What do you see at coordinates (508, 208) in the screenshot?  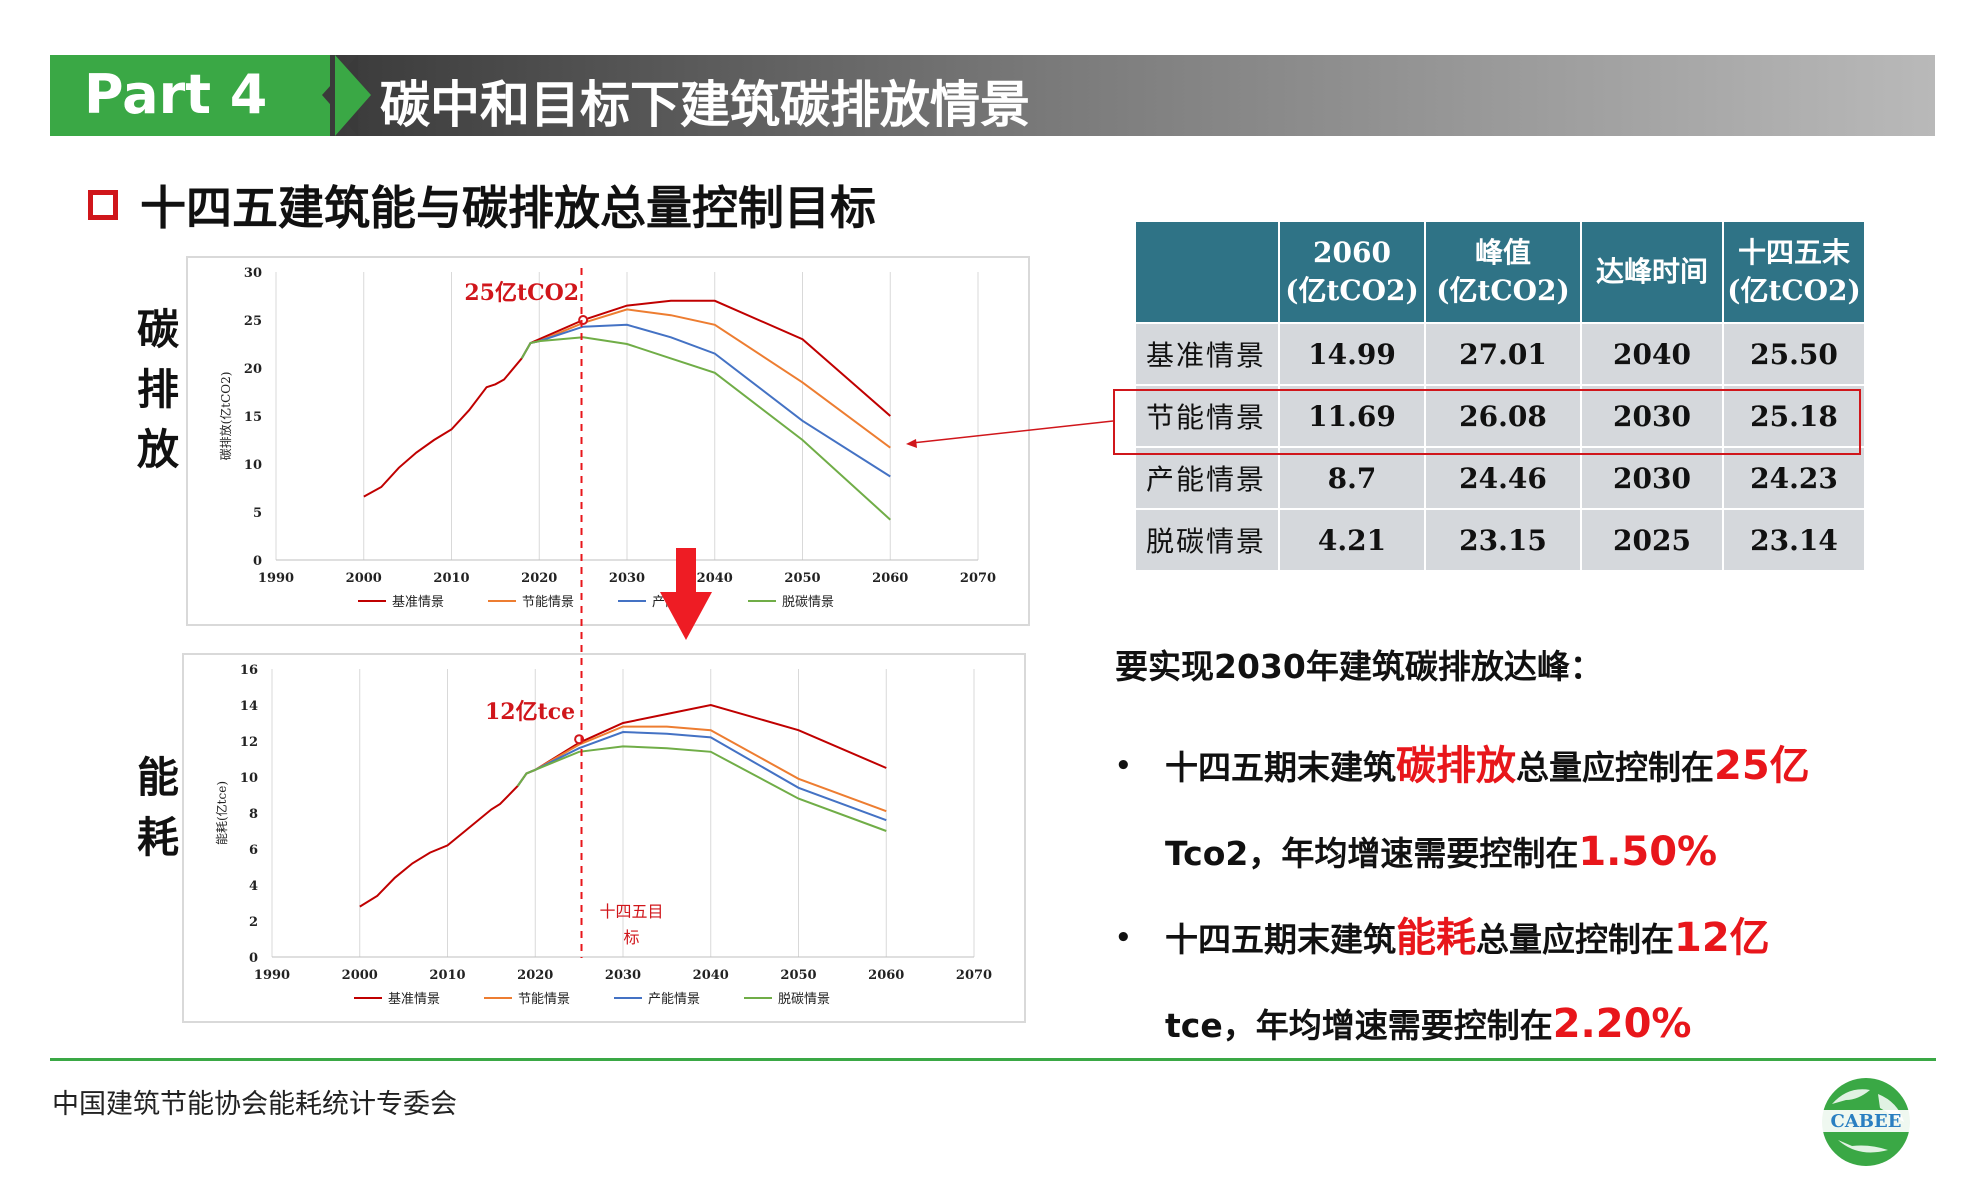 I see `section-title: 十四五建筑能与碳排放总量控制目标` at bounding box center [508, 208].